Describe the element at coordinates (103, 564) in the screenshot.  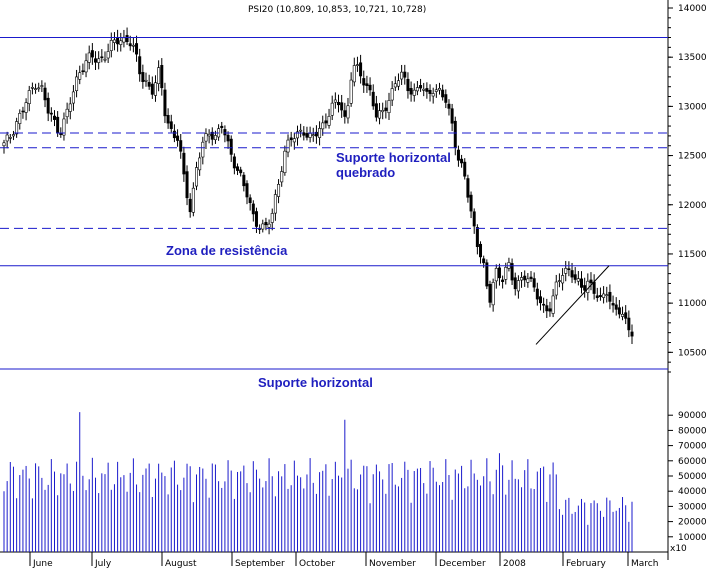
I see `x-axis-label: July` at that location.